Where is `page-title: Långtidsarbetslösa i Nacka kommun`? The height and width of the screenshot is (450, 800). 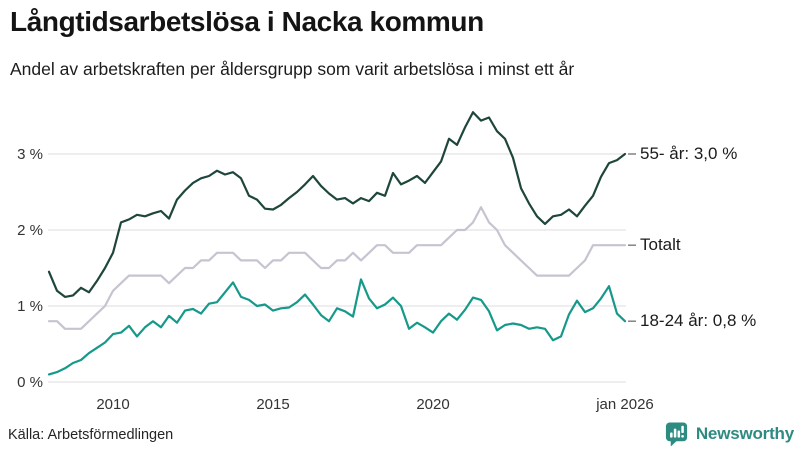 page-title: Långtidsarbetslösa i Nacka kommun is located at coordinates (247, 21).